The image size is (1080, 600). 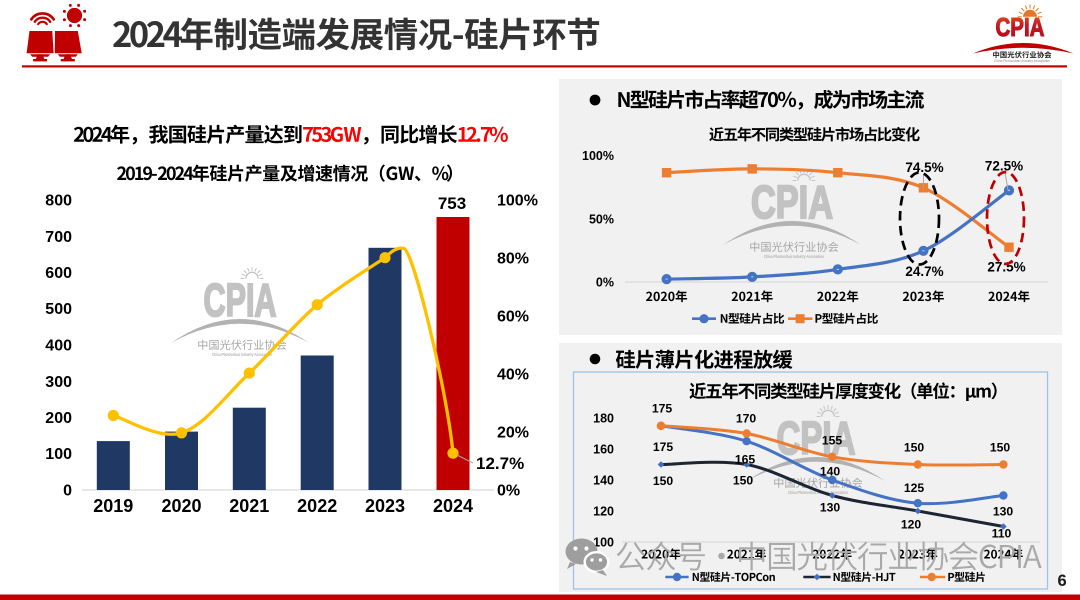 I want to click on svg-text: 2019, so click(x=113, y=506).